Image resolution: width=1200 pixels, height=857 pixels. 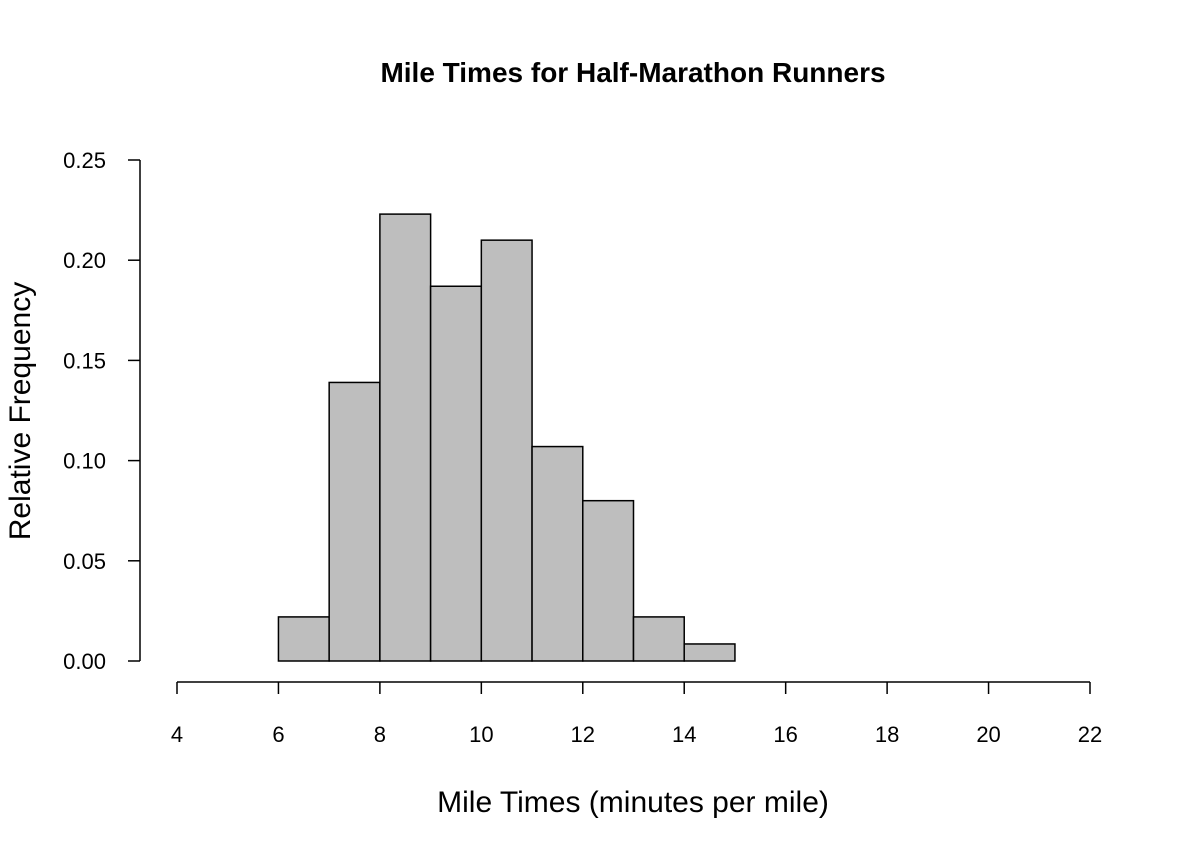 I want to click on x-tick-label: 8, so click(x=380, y=734).